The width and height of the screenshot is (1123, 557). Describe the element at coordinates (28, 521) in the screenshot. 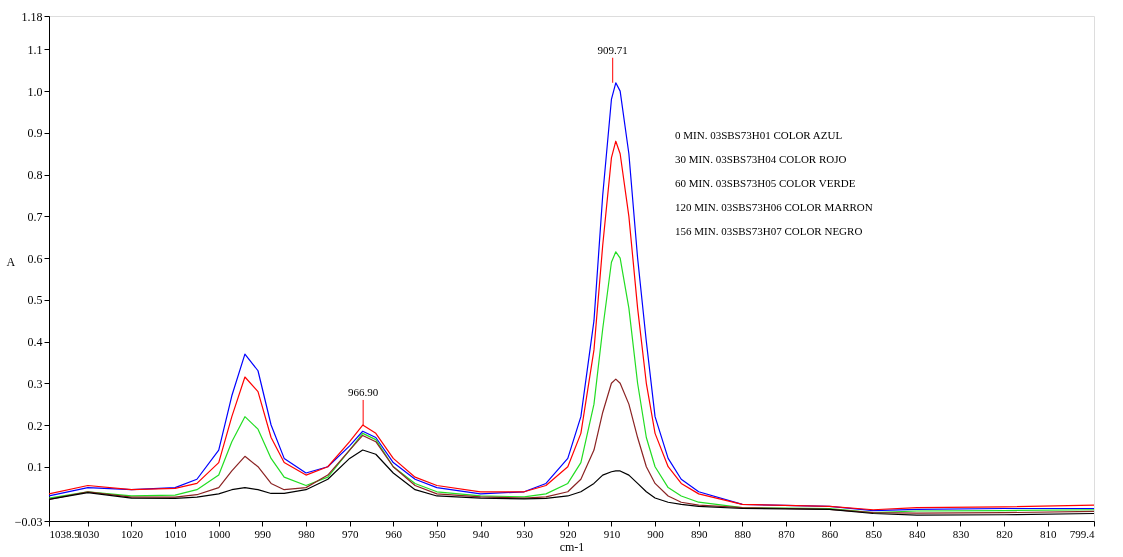

I see `y-tick-label: −0.03` at that location.